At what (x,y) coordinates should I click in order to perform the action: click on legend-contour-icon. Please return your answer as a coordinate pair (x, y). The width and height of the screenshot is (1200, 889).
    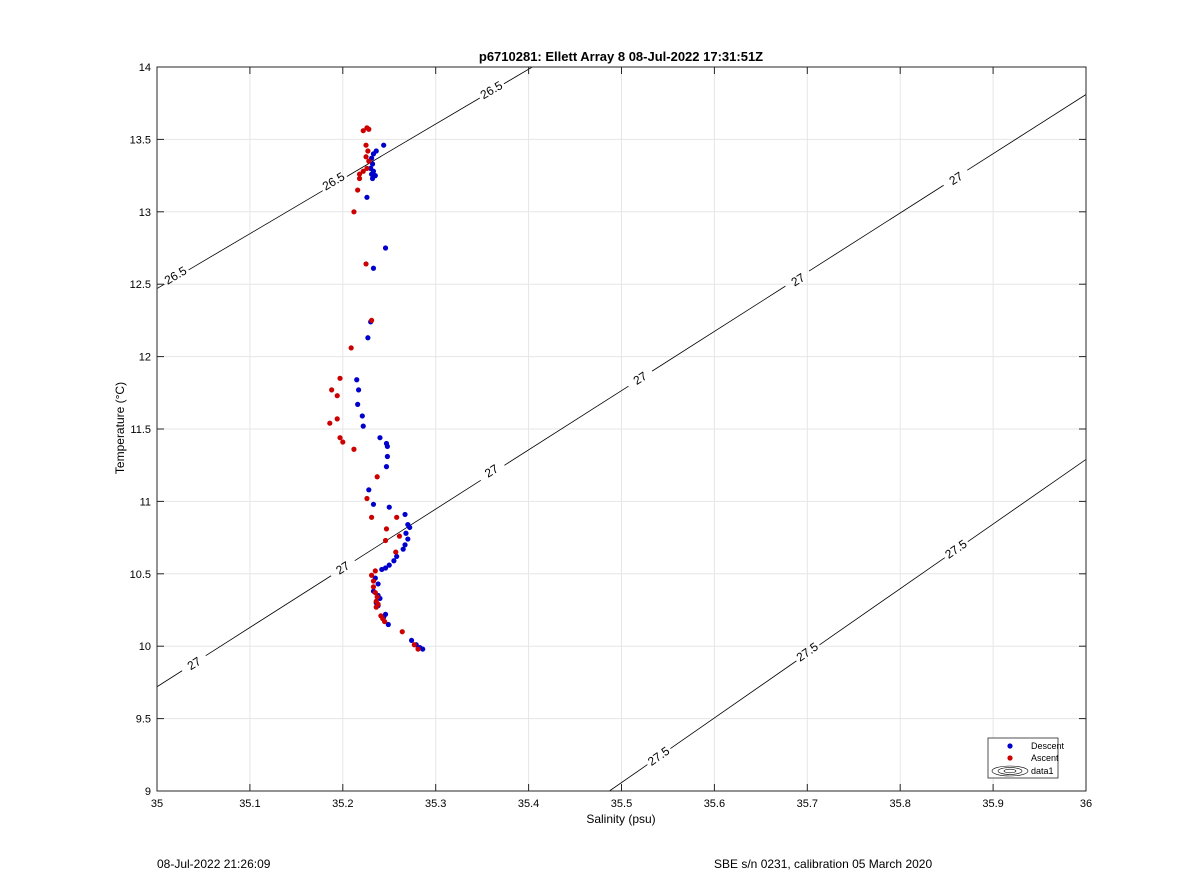
    Looking at the image, I should click on (1010, 771).